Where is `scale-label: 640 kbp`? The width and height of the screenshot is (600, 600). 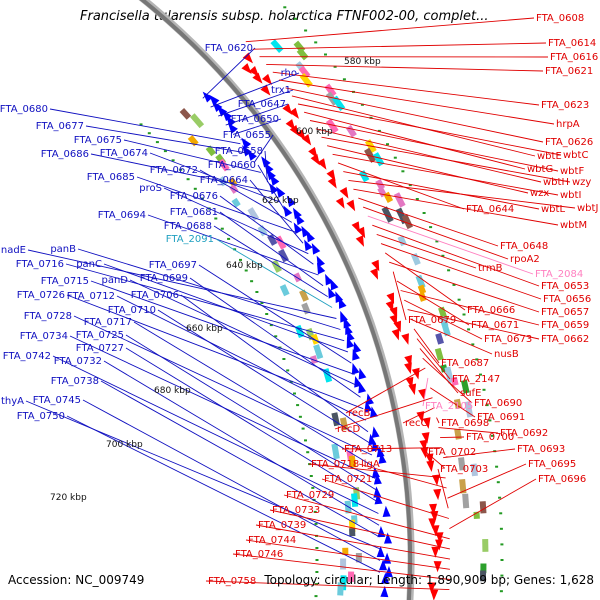 scale-label: 640 kbp is located at coordinates (244, 266).